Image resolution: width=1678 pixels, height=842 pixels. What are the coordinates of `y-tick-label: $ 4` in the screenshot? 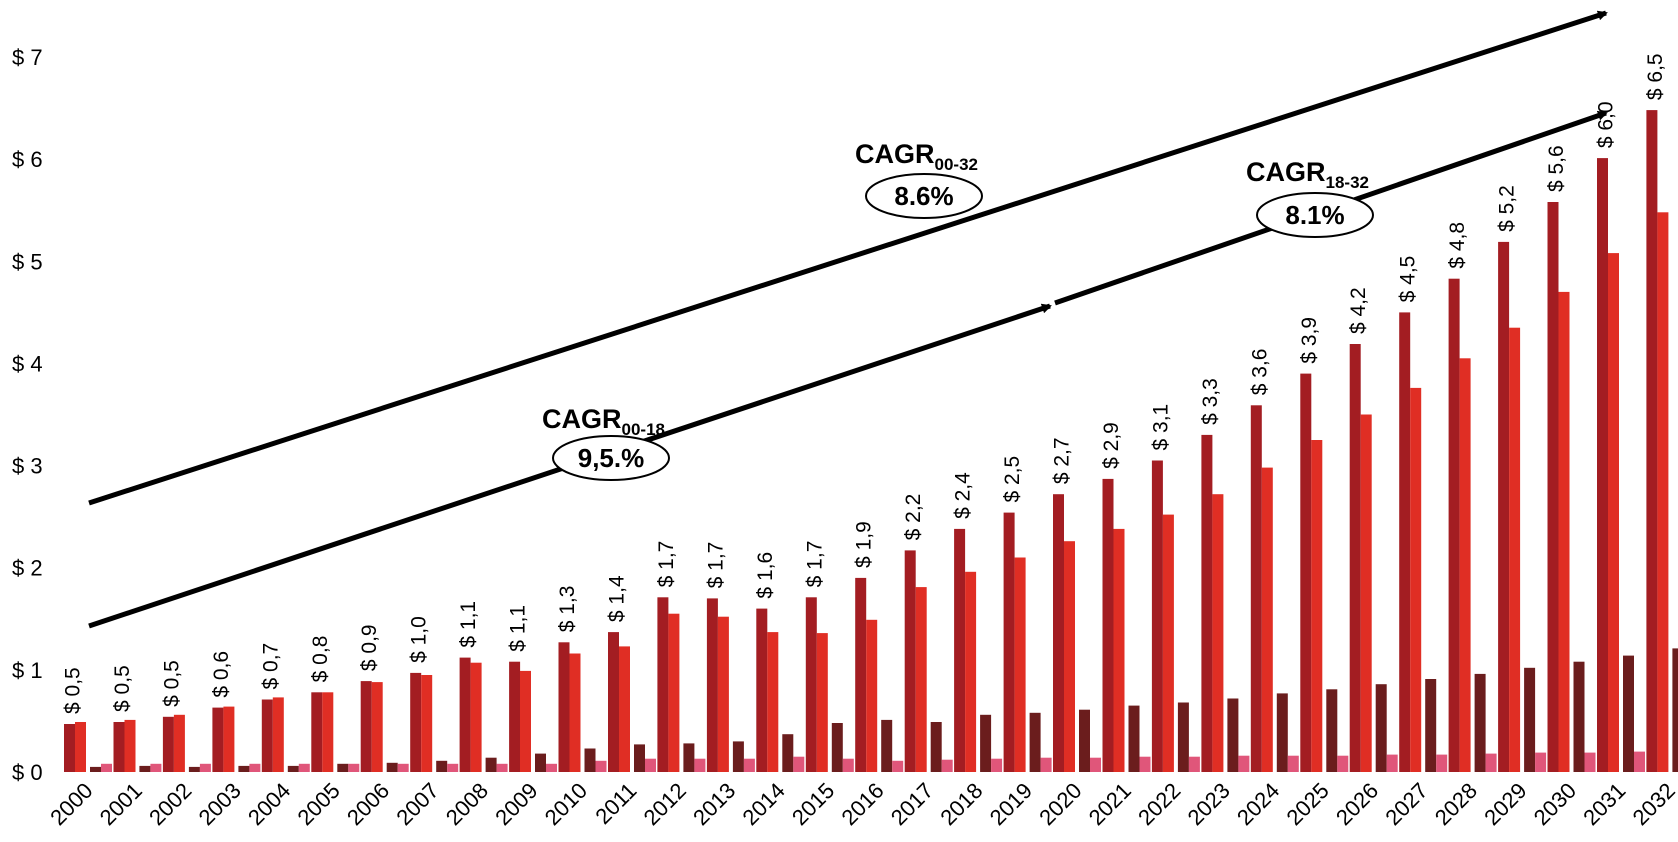 It's located at (27, 363).